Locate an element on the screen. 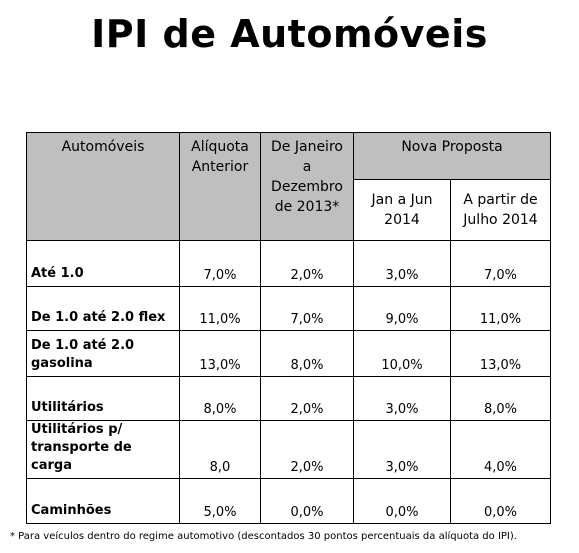  row-label: De 1.0 até 2.0 flex is located at coordinates (103, 308).